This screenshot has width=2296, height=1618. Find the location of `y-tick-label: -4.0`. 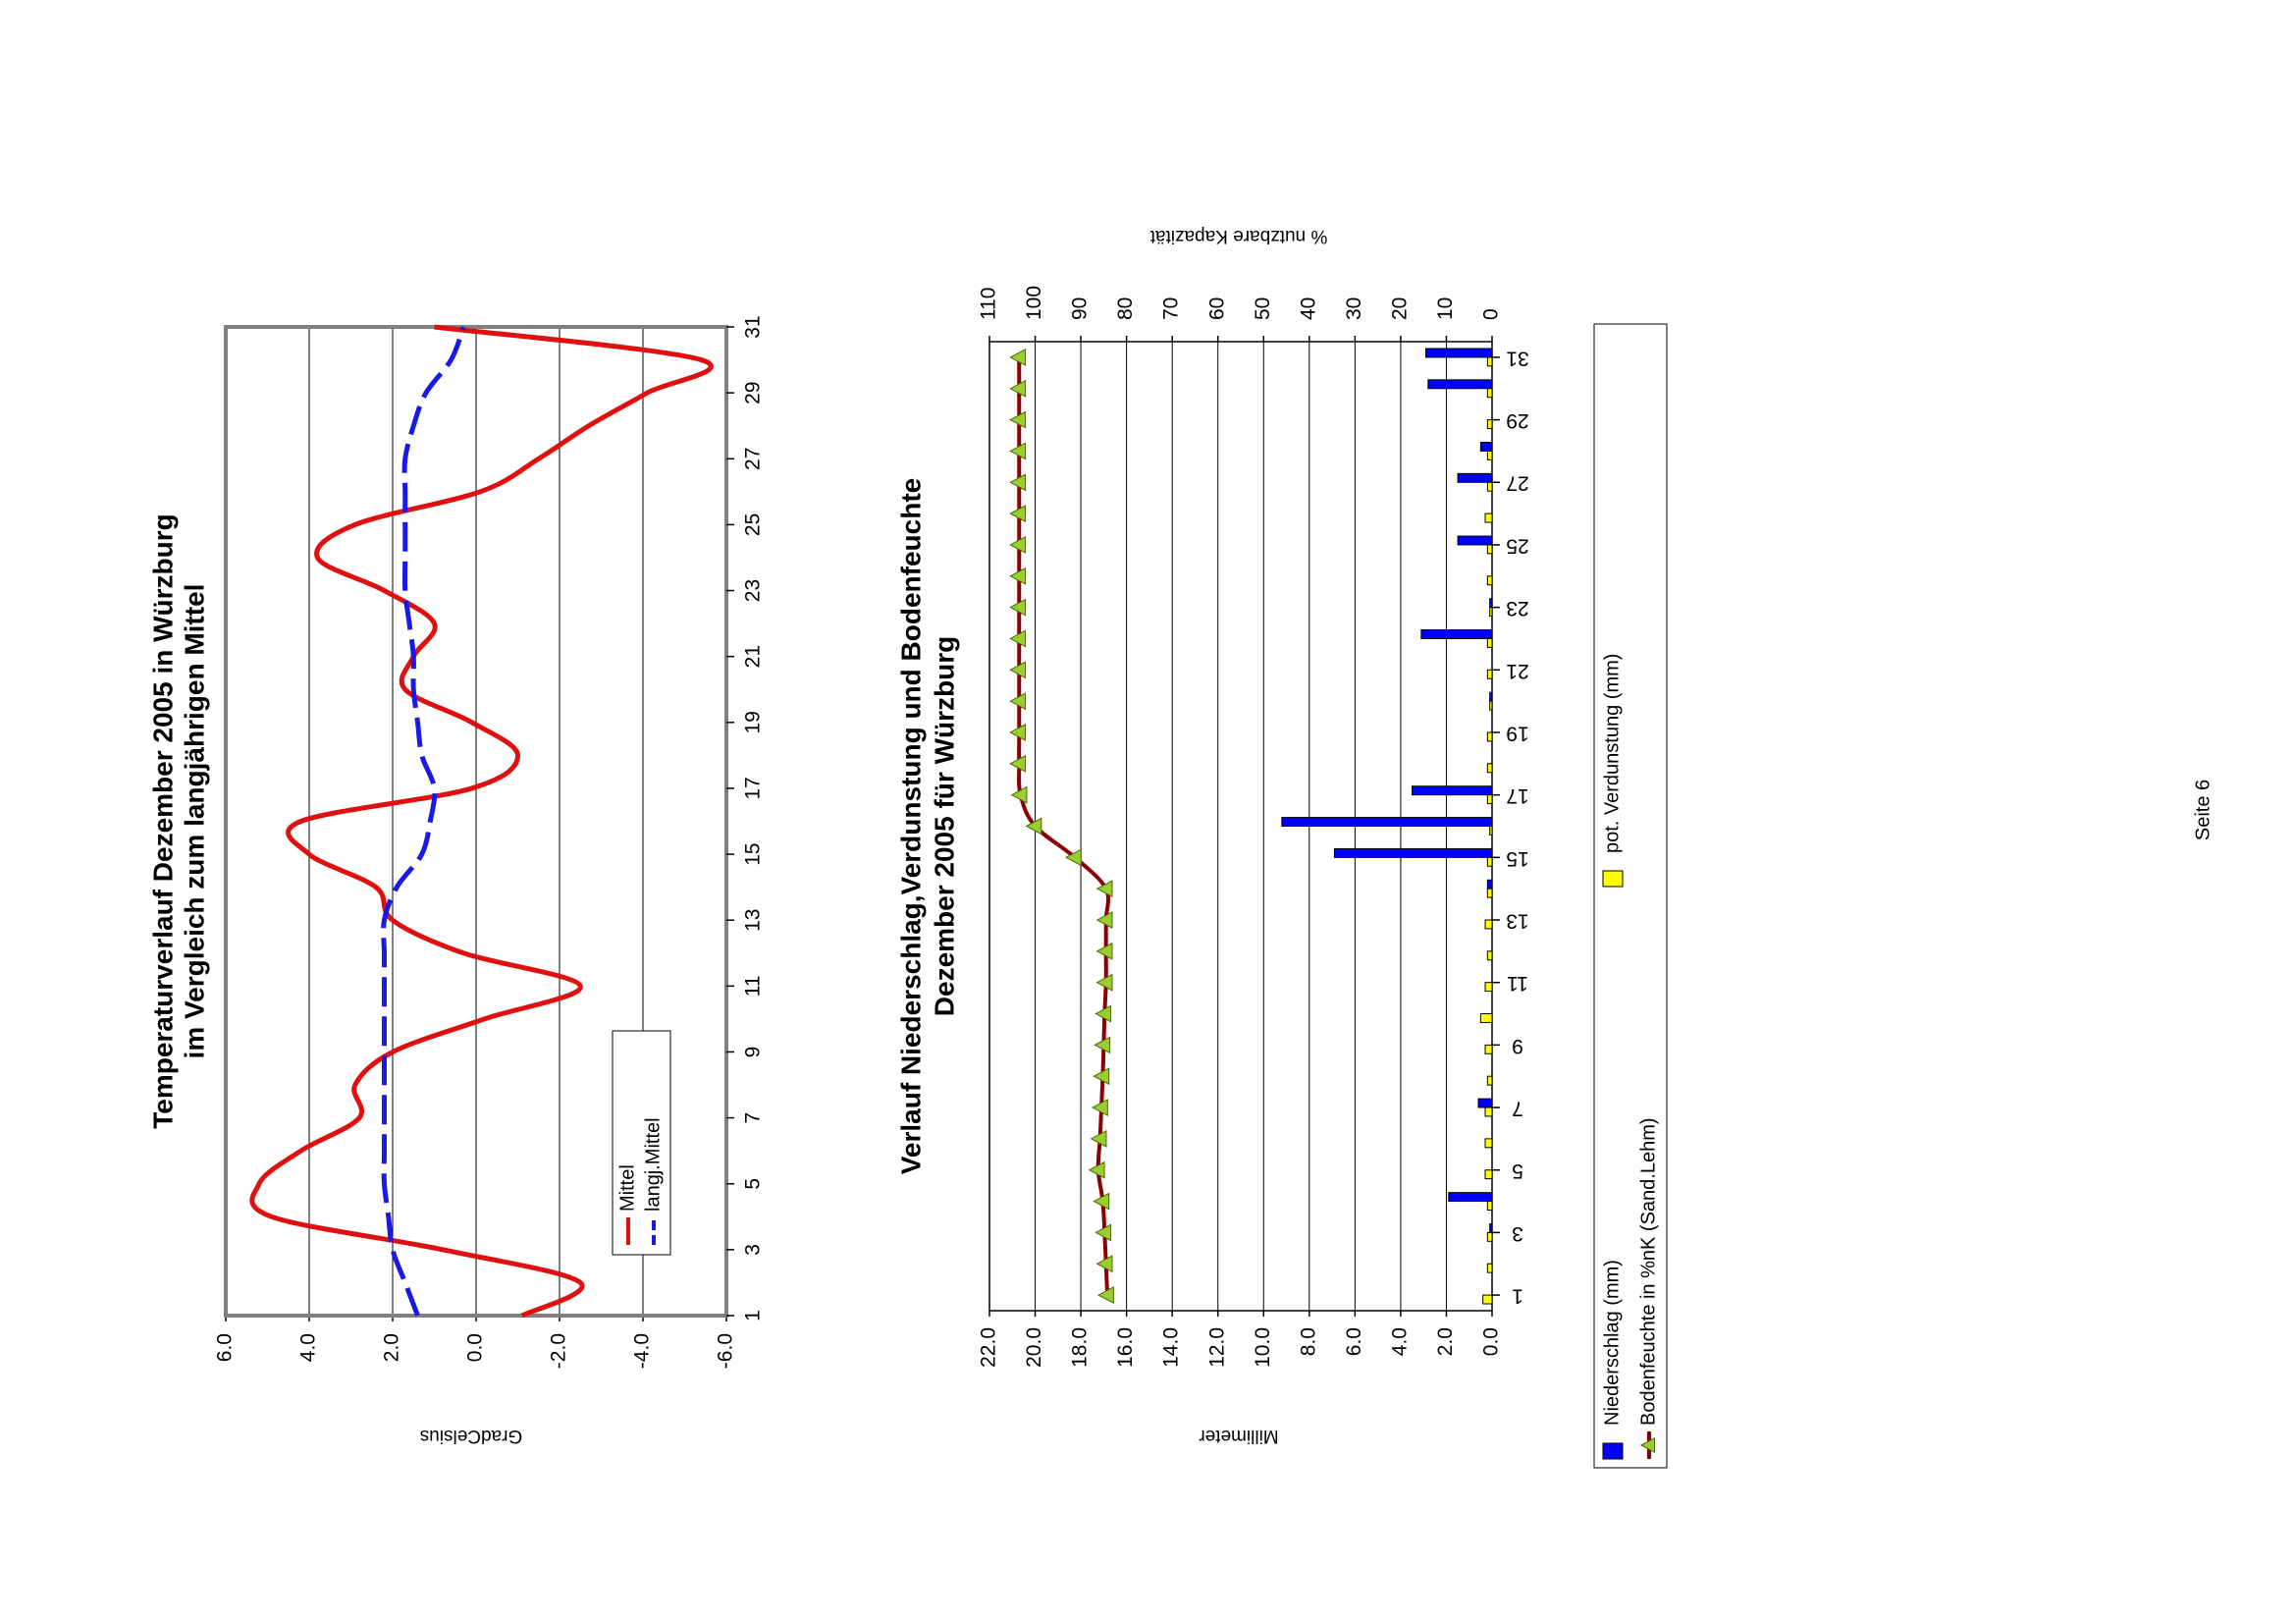

y-tick-label: -4.0 is located at coordinates (642, 1351).